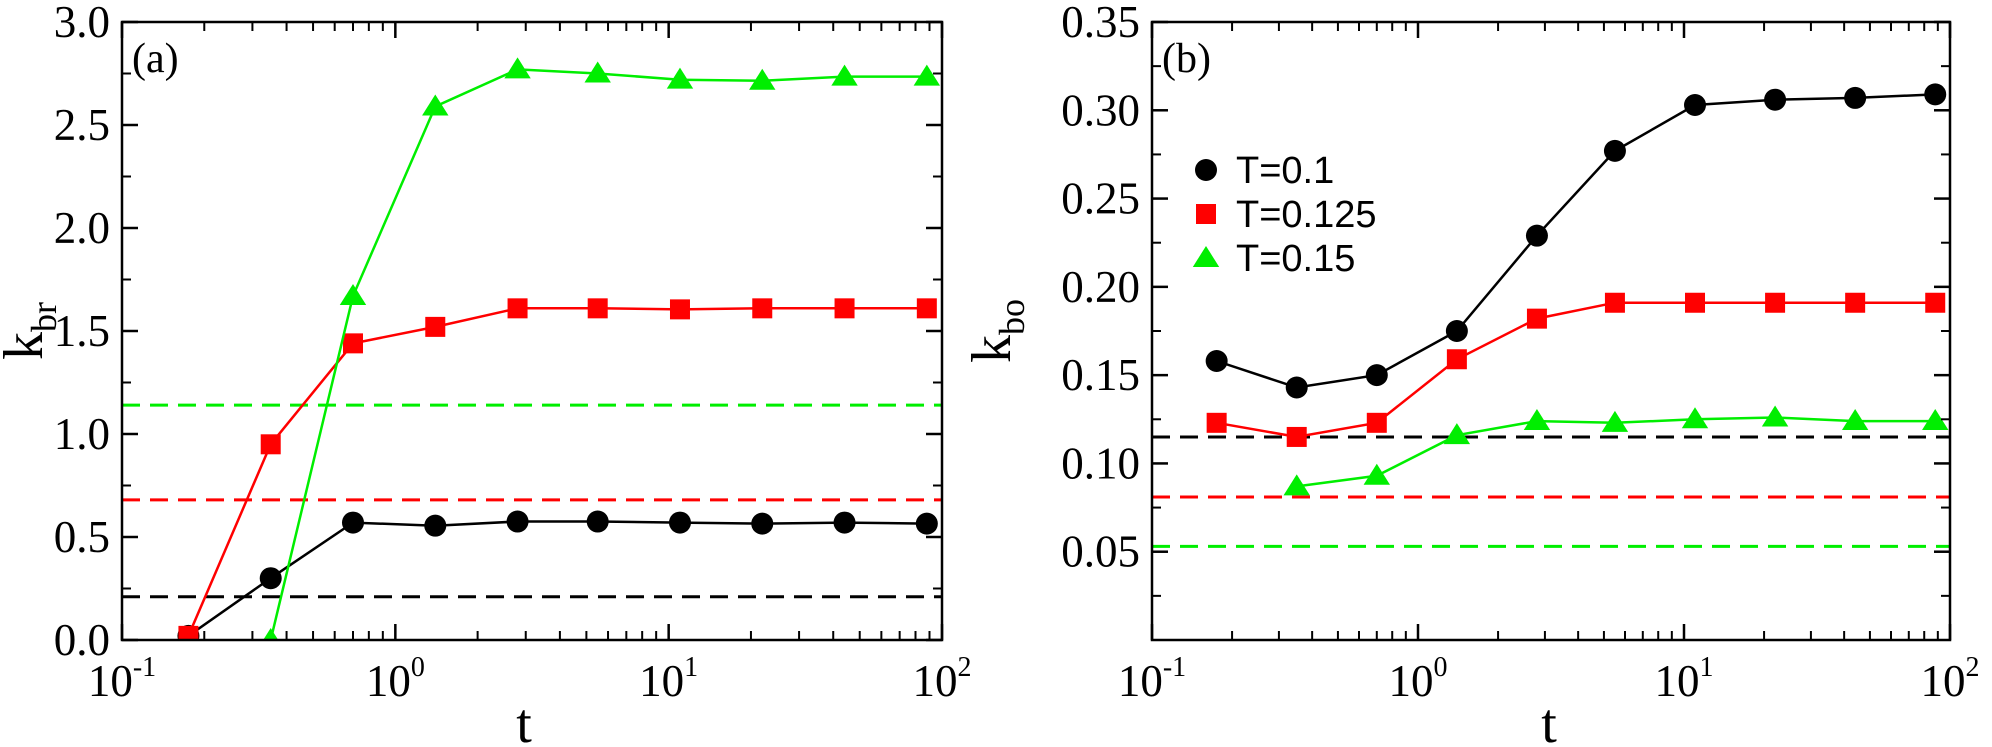  Describe the element at coordinates (680, 78) in the screenshot. I see `data-point-T=0.15-5` at that location.